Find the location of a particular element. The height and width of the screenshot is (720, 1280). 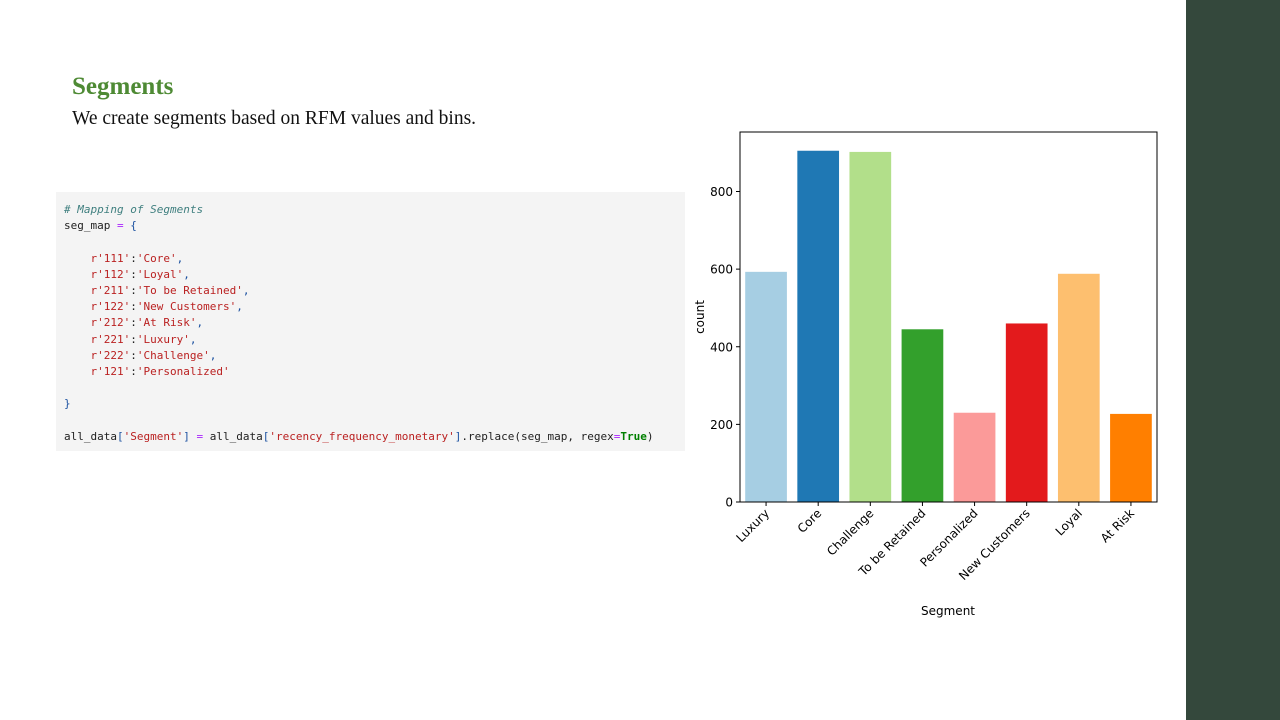

y-tick-label: 200 is located at coordinates (721, 425).